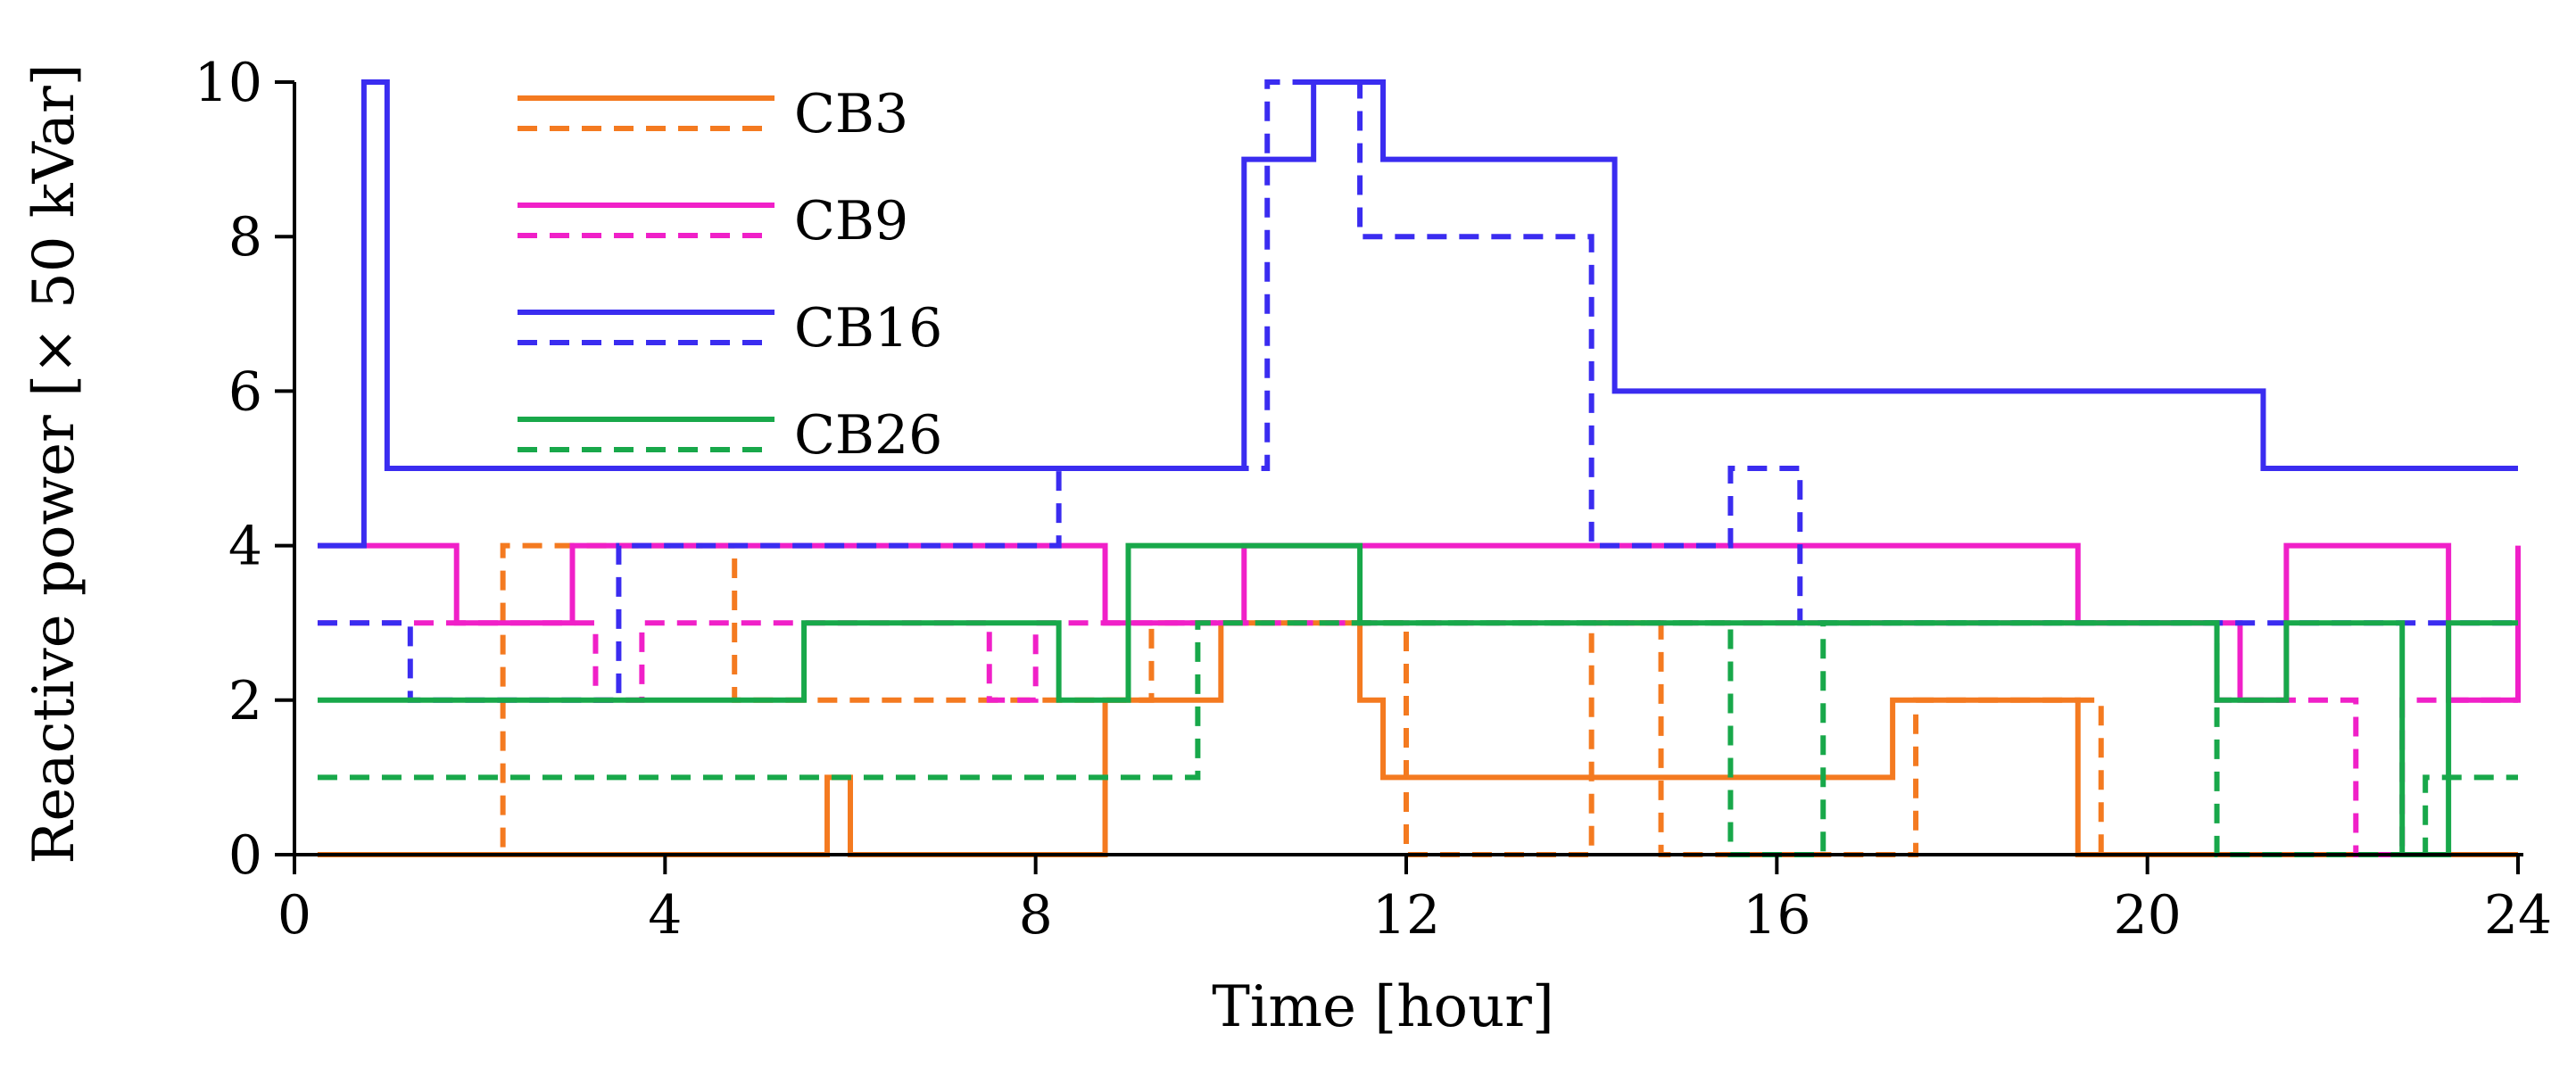  Describe the element at coordinates (245, 855) in the screenshot. I see `y-tick-label: 0` at that location.